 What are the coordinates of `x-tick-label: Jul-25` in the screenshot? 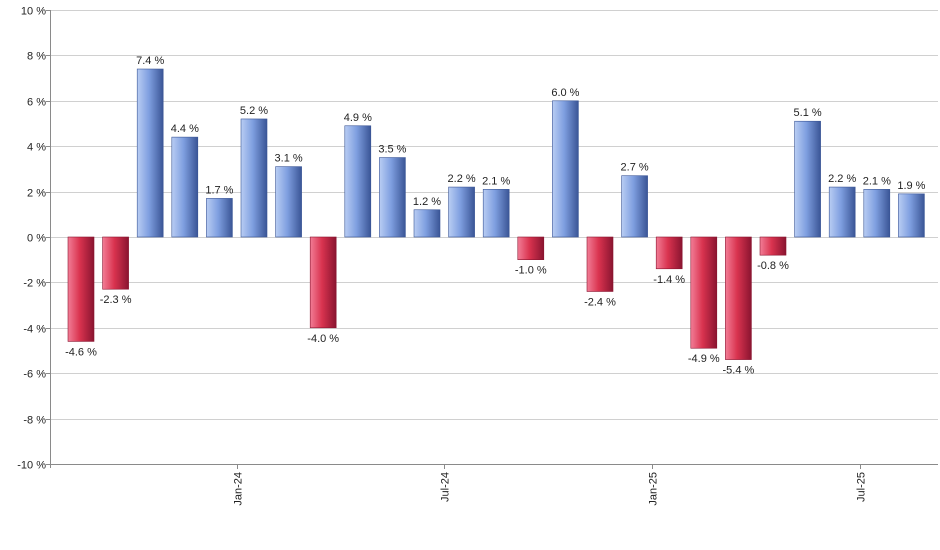 It's located at (862, 487).